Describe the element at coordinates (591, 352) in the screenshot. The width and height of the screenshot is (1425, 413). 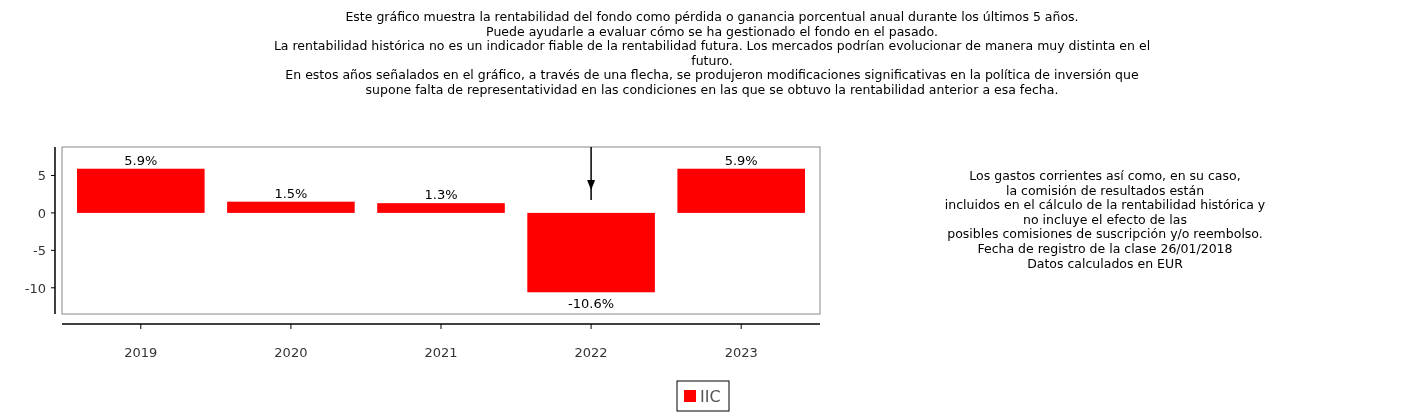
I see `x-tick-label: 2022` at that location.